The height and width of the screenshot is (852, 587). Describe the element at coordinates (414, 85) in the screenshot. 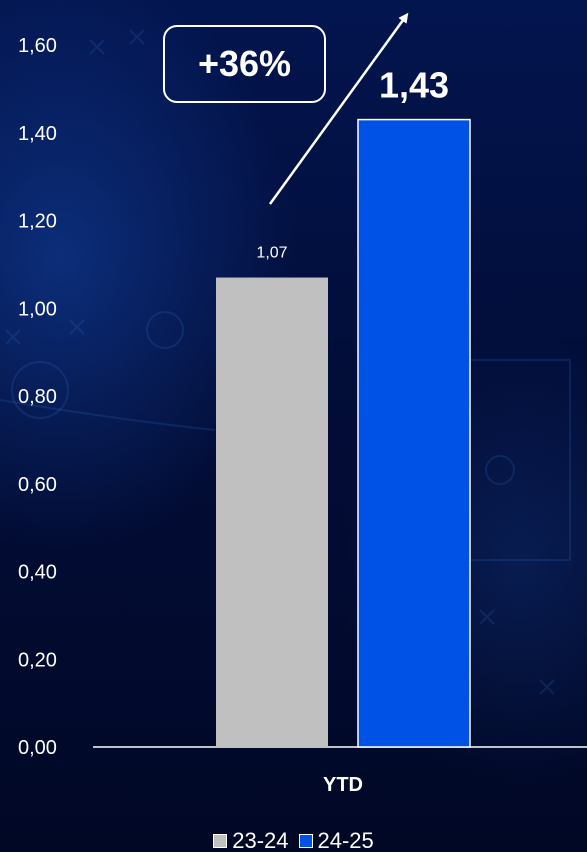

I see `value-label-24-25: 1,43` at that location.